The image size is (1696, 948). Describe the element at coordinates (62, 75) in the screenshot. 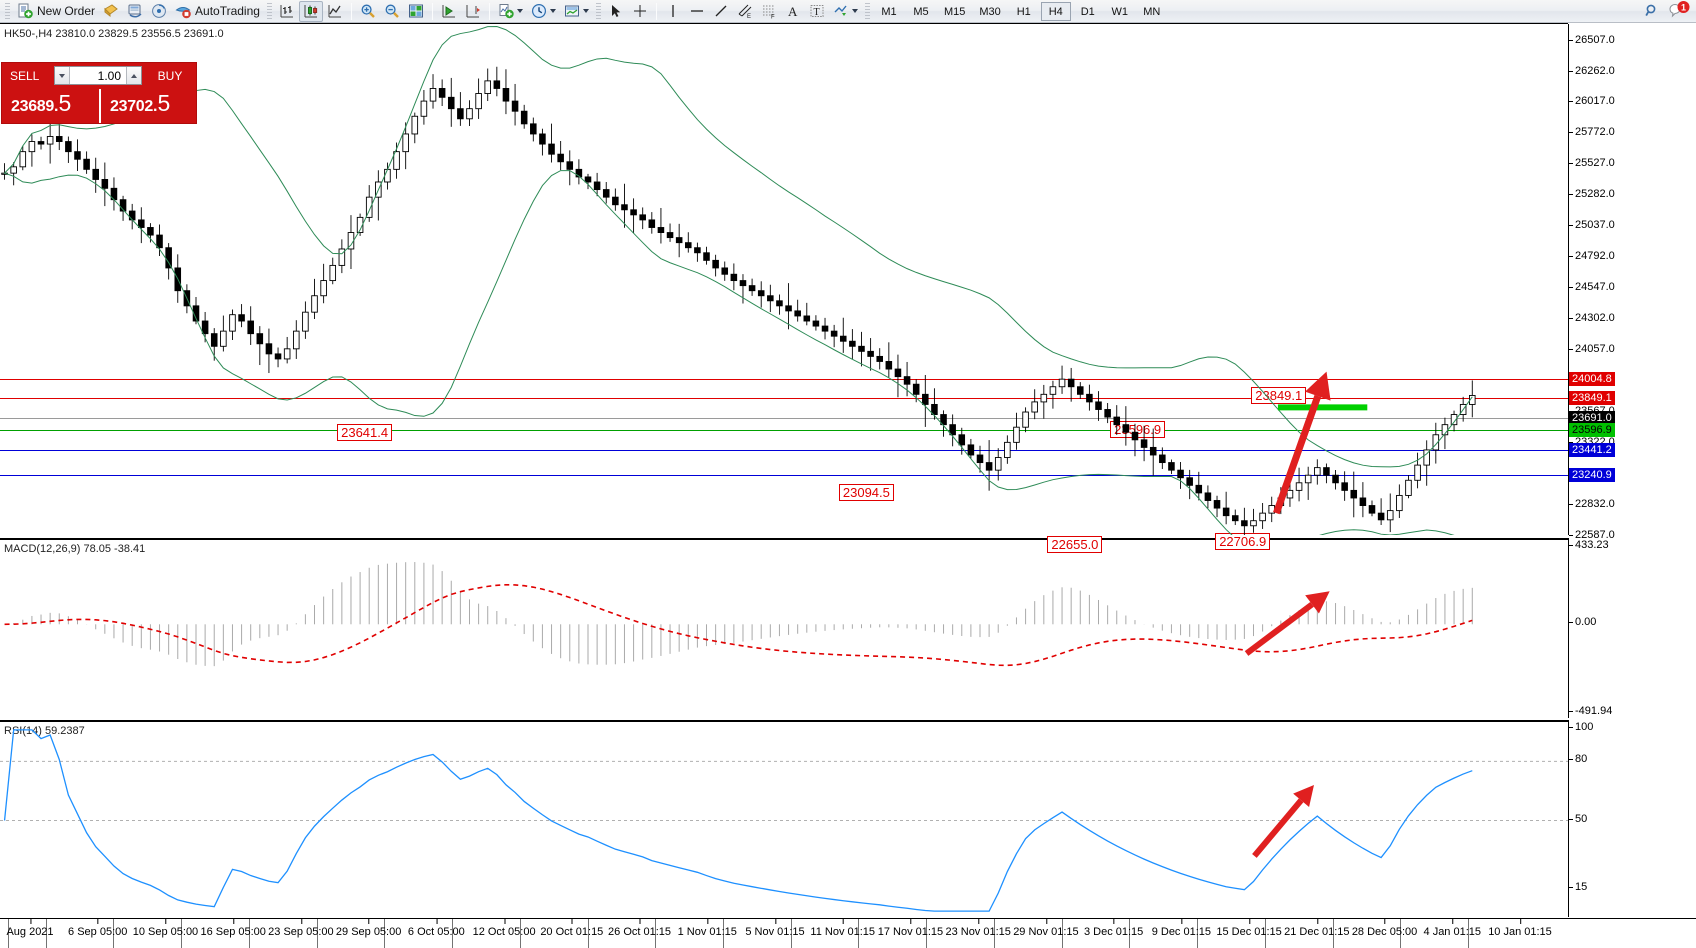

I see `volume-decrease-button` at that location.